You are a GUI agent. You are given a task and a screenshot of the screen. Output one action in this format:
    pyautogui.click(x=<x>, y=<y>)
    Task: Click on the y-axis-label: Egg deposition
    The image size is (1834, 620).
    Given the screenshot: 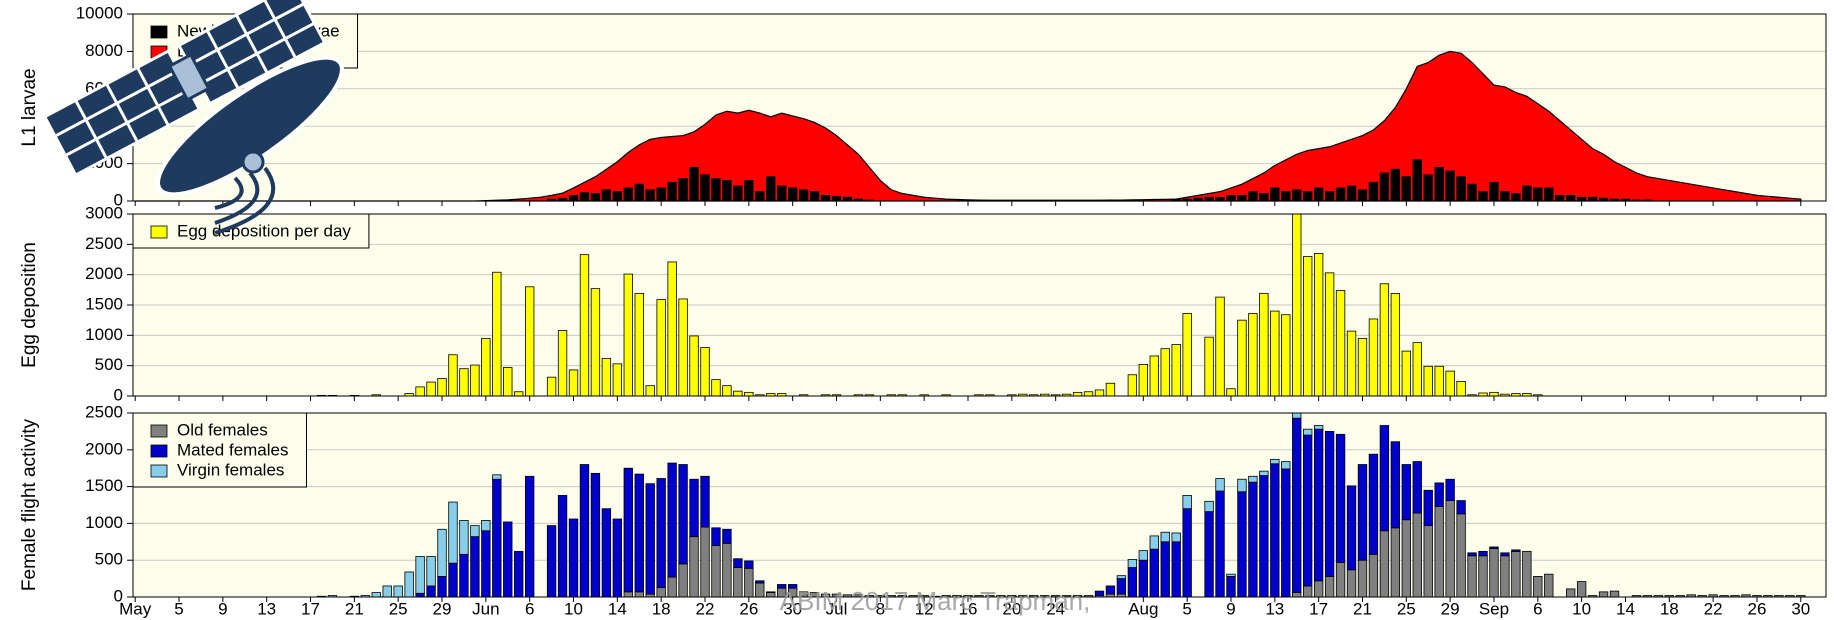 What is the action you would take?
    pyautogui.click(x=29, y=305)
    